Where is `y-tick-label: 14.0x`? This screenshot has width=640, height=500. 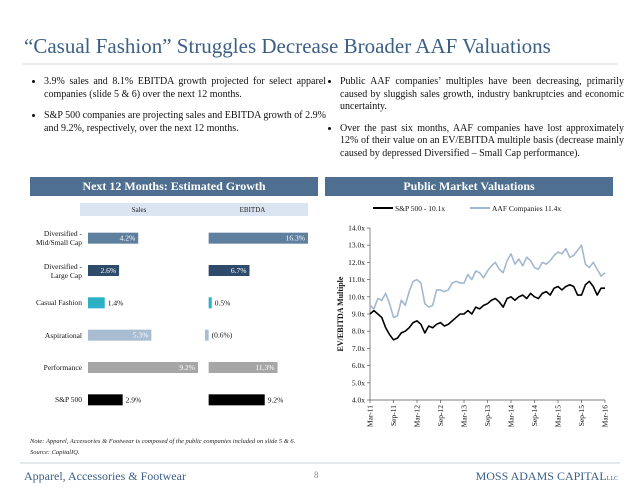 y-tick-label: 14.0x is located at coordinates (356, 228).